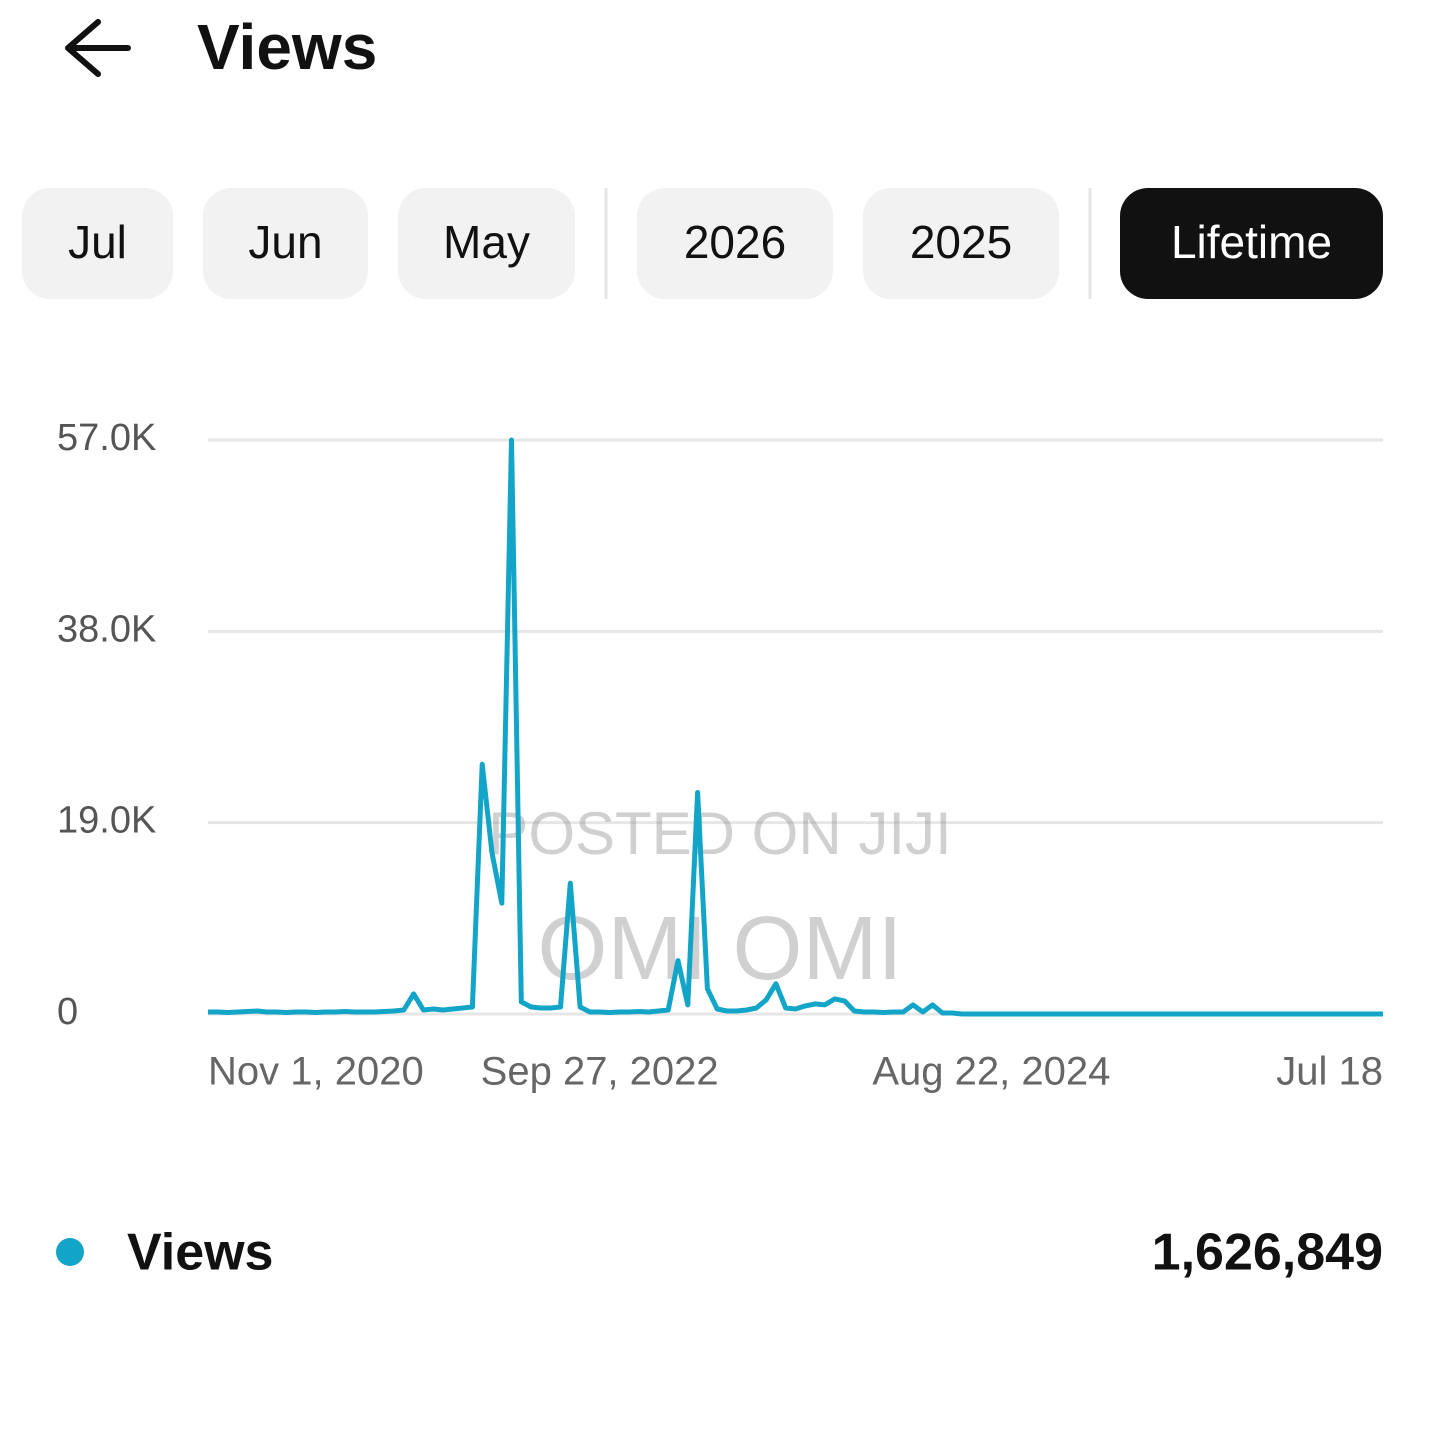 This screenshot has height=1450, width=1440. I want to click on tab-label: May, so click(486, 242).